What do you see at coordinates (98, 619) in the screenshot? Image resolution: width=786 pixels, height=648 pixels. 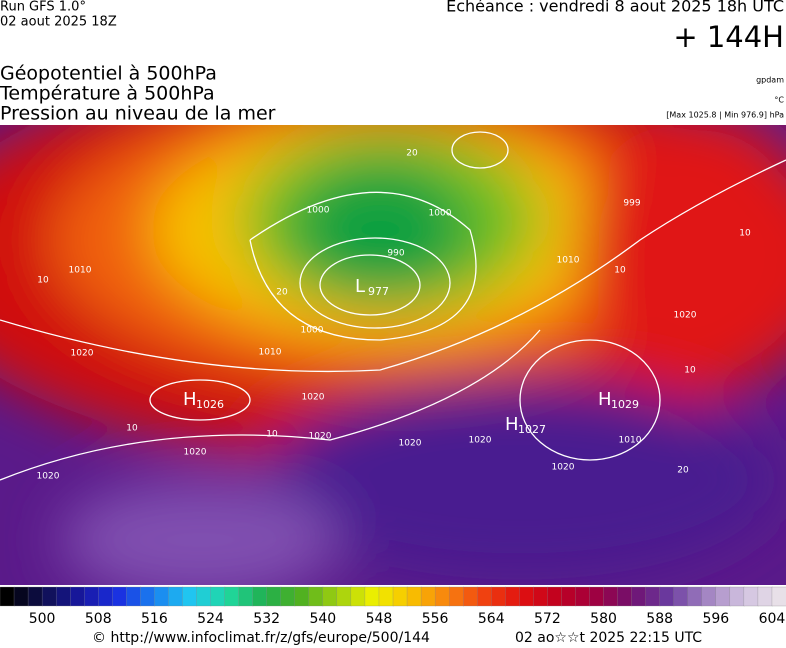 I see `colorbar-label: 508` at bounding box center [98, 619].